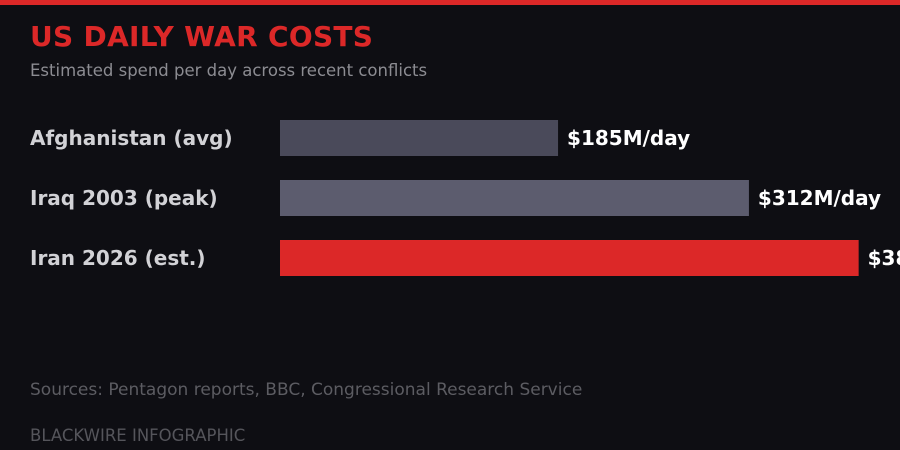 The image size is (900, 450). Describe the element at coordinates (131, 138) in the screenshot. I see `category-label: Afghanistan (avg)` at that location.